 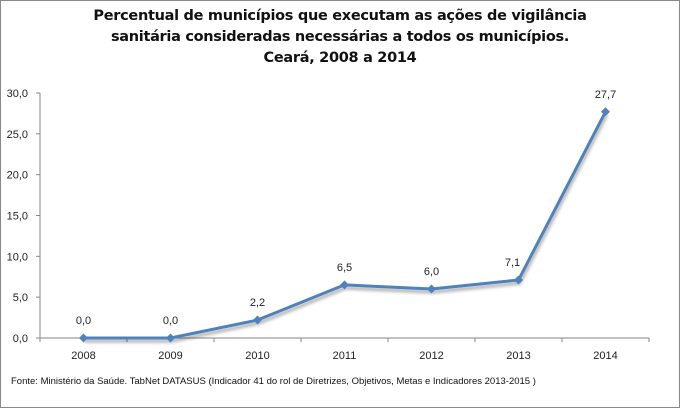 I want to click on y-tick-label: 0,0, so click(x=20, y=339).